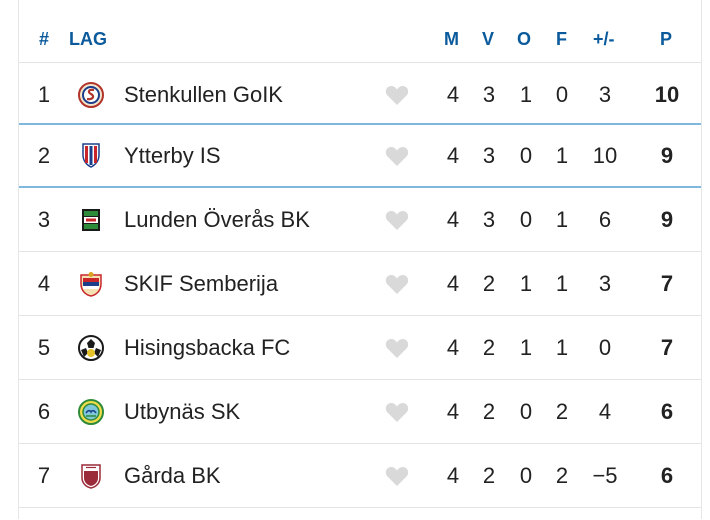 The height and width of the screenshot is (520, 710). Describe the element at coordinates (562, 94) in the screenshot. I see `losses-cell: 0` at that location.